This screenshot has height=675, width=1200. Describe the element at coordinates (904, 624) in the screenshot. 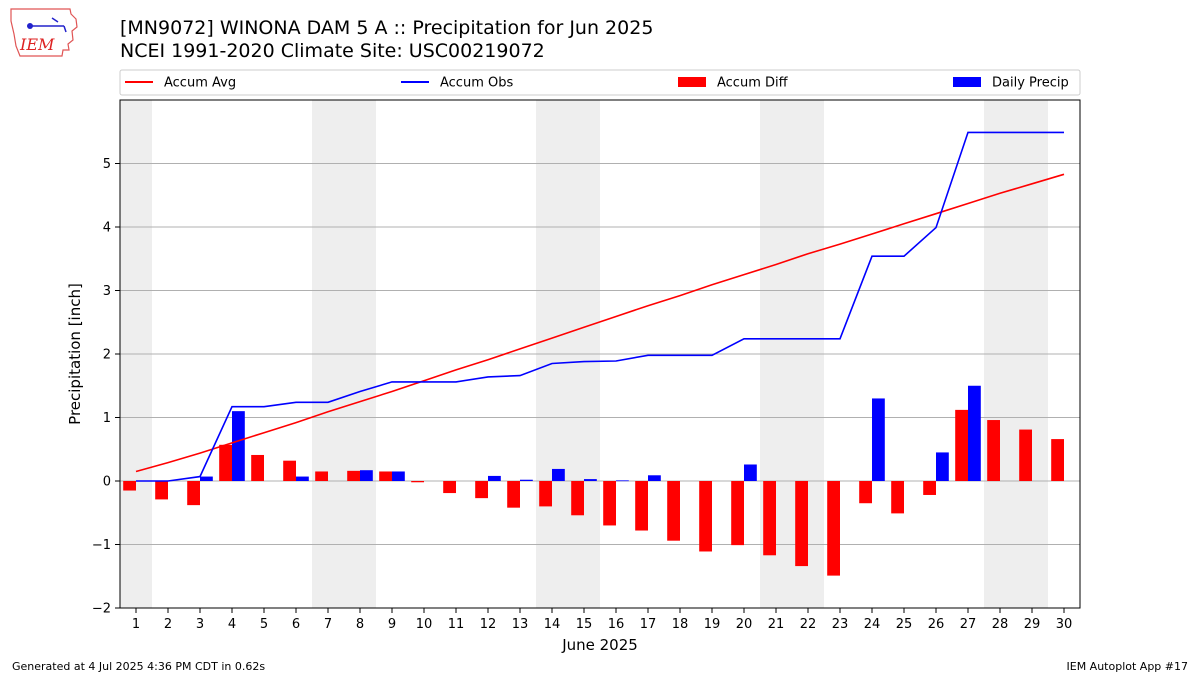

I see `x-tick-label-25: 25` at that location.